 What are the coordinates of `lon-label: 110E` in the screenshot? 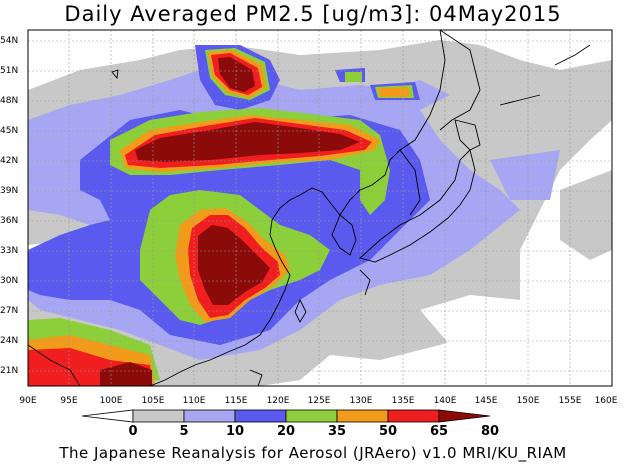 It's located at (194, 401).